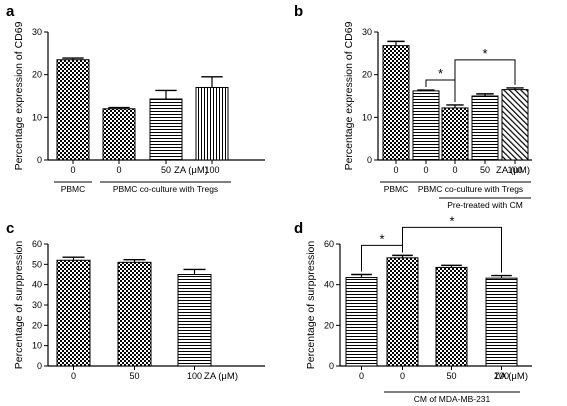 The width and height of the screenshot is (567, 406). Describe the element at coordinates (485, 205) in the screenshot. I see `group-label: Pre-treated with CM` at that location.